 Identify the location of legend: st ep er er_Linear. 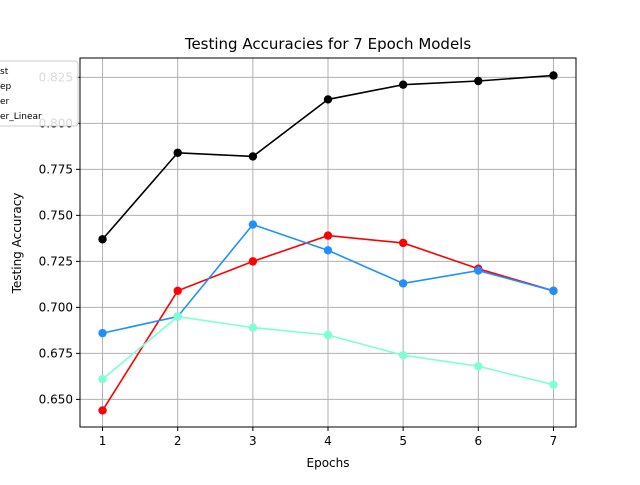
(39, 93).